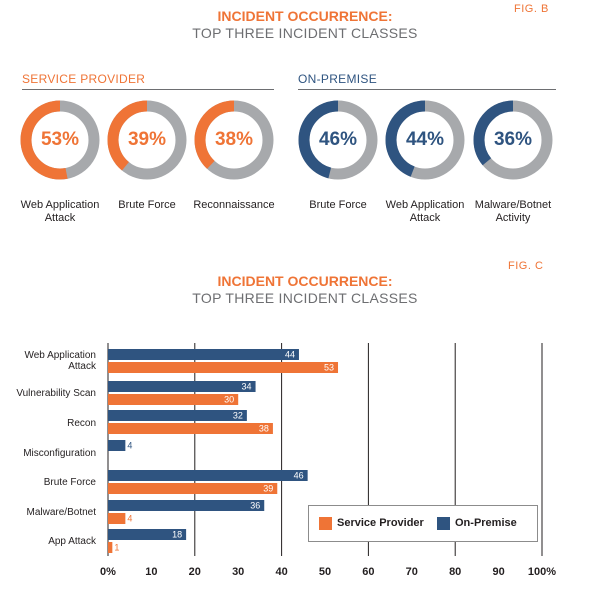 This screenshot has height=594, width=610. I want to click on x-tick-label: 0%, so click(108, 572).